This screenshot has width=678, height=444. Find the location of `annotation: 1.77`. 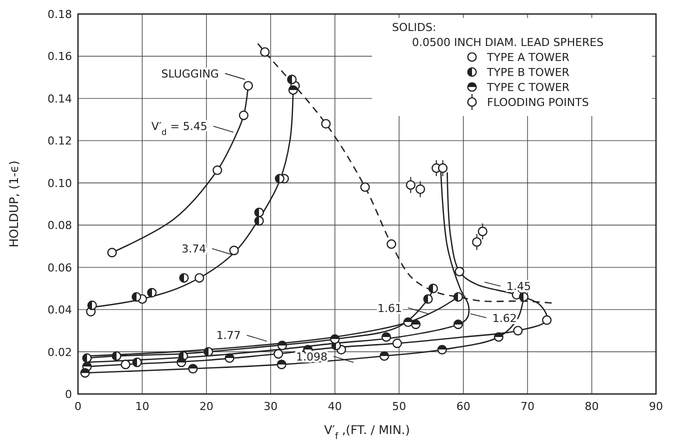

annotation: 1.77 is located at coordinates (228, 335).